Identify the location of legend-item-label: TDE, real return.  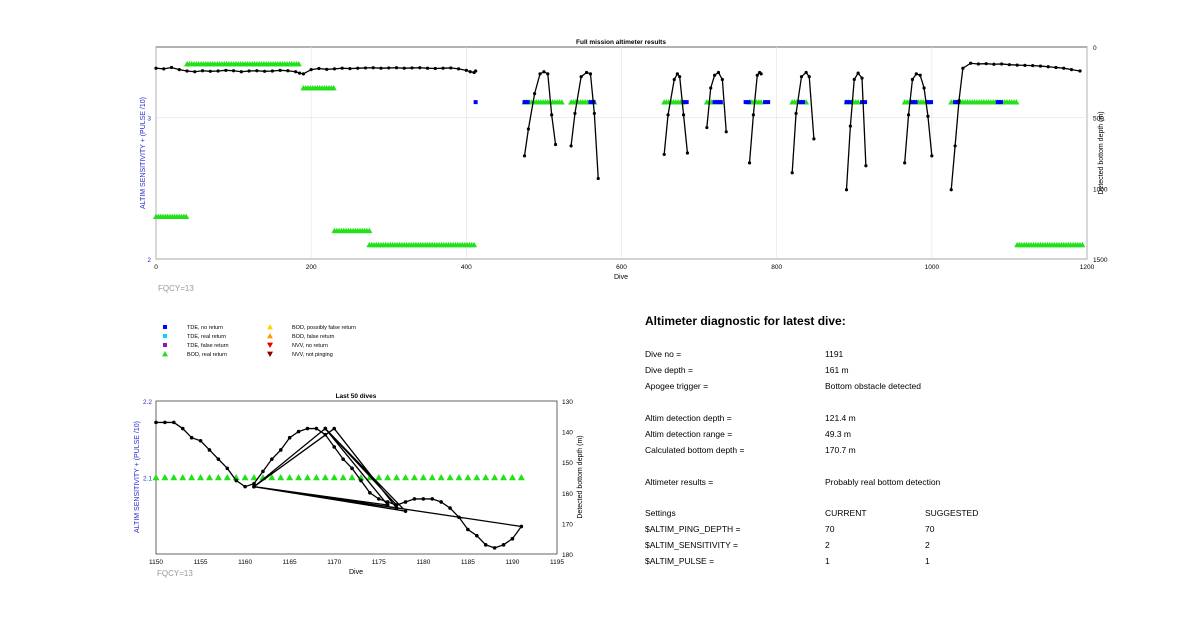
(206, 337).